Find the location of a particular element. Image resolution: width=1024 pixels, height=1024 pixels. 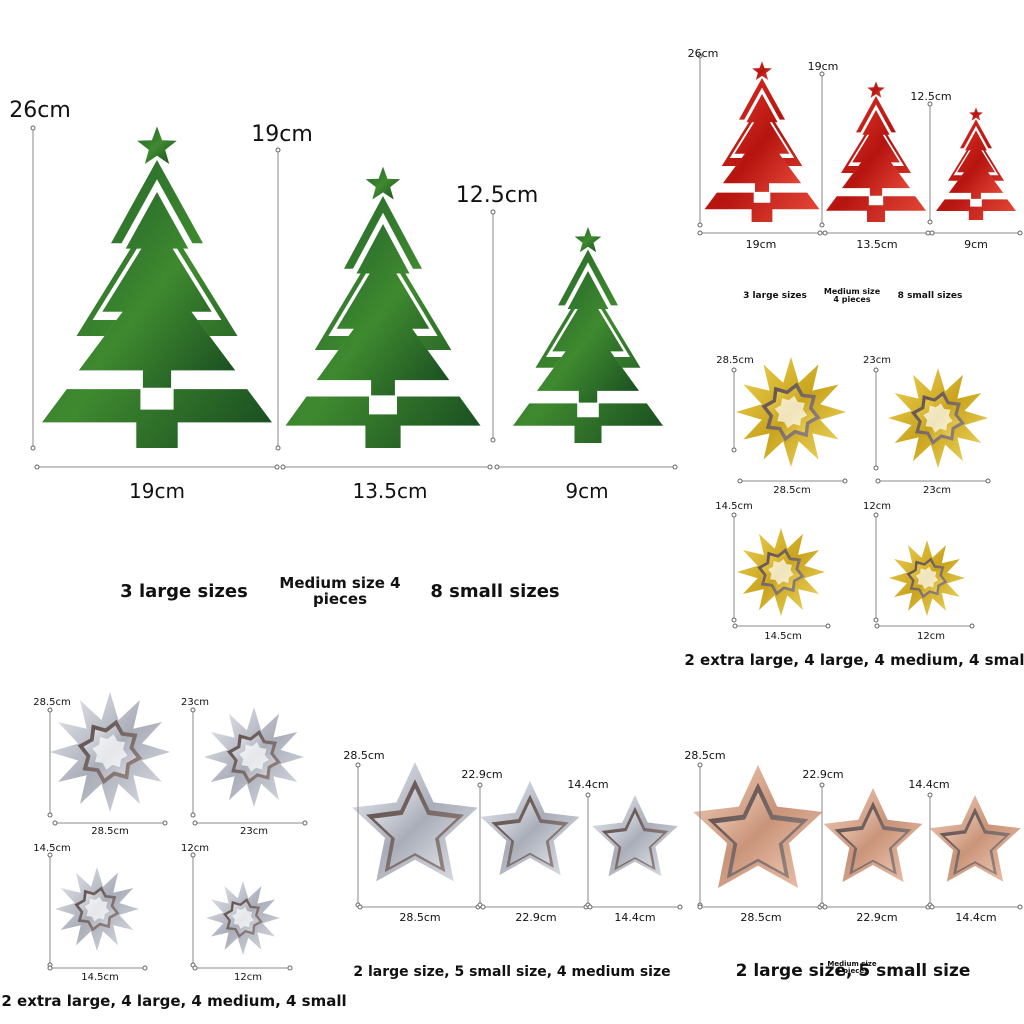

label: 3 large sizes is located at coordinates (184, 591).